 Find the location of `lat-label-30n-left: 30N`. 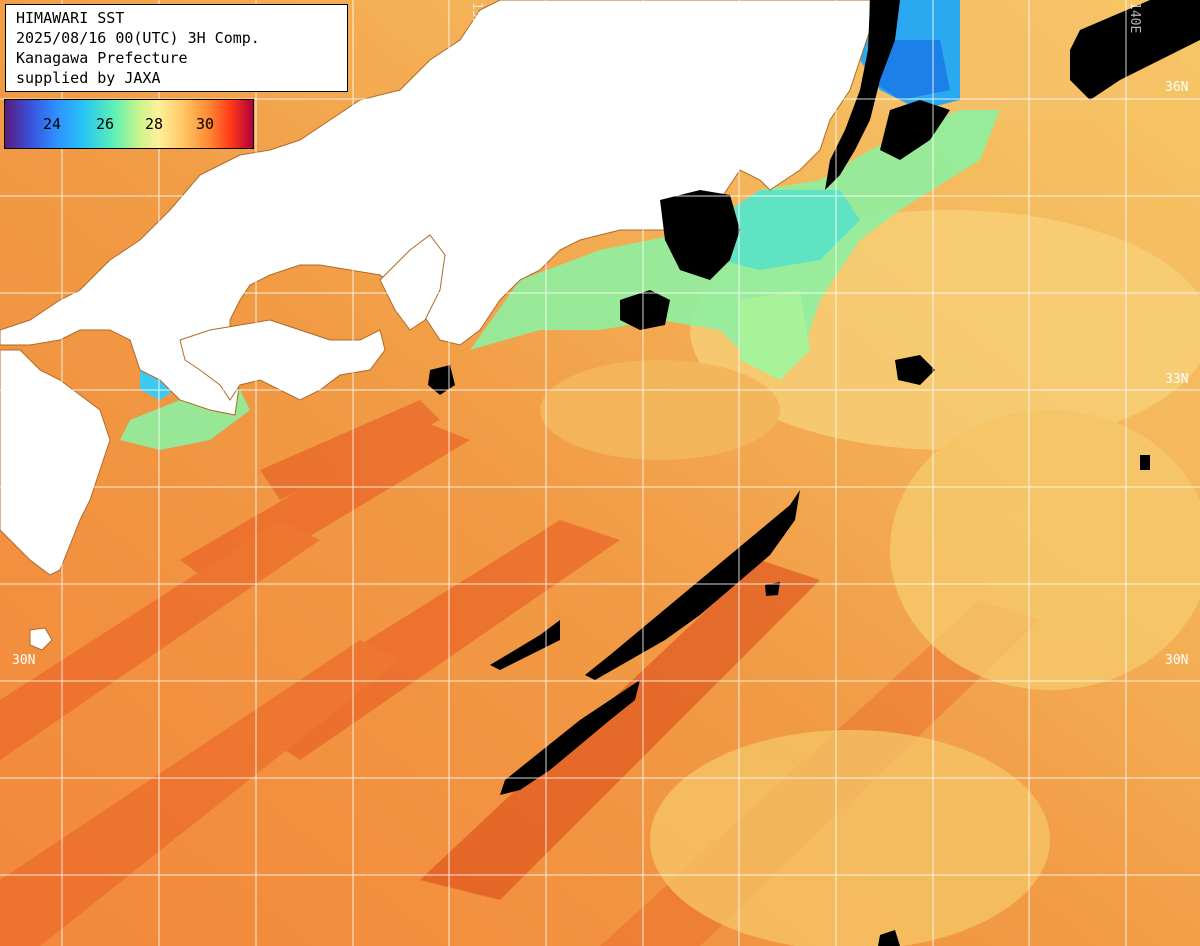

lat-label-30n-left: 30N is located at coordinates (24, 660).